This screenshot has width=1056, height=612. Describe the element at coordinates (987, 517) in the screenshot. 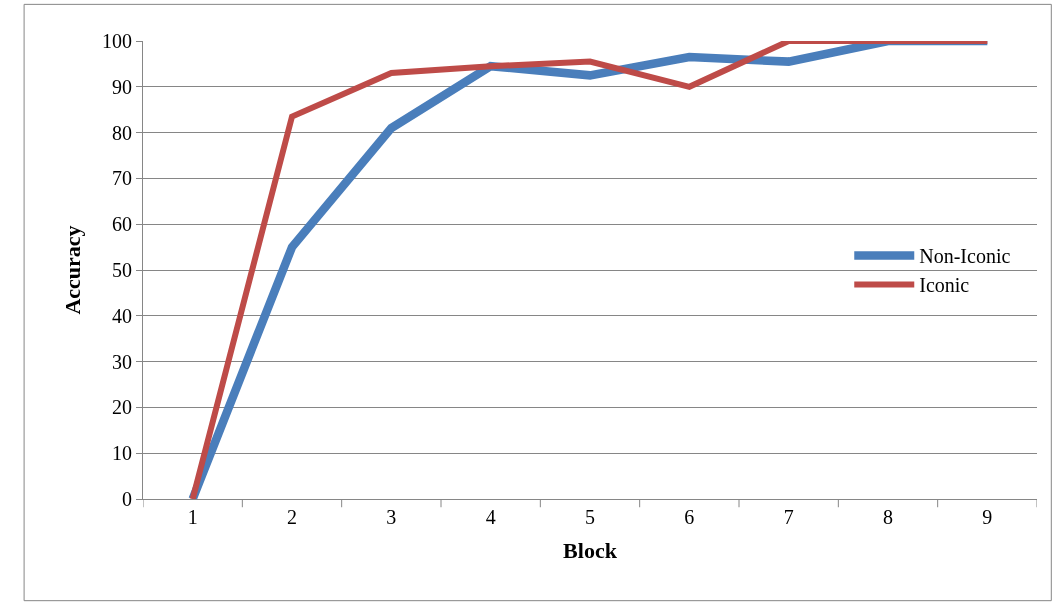

I see `x-tick-label: 9` at that location.